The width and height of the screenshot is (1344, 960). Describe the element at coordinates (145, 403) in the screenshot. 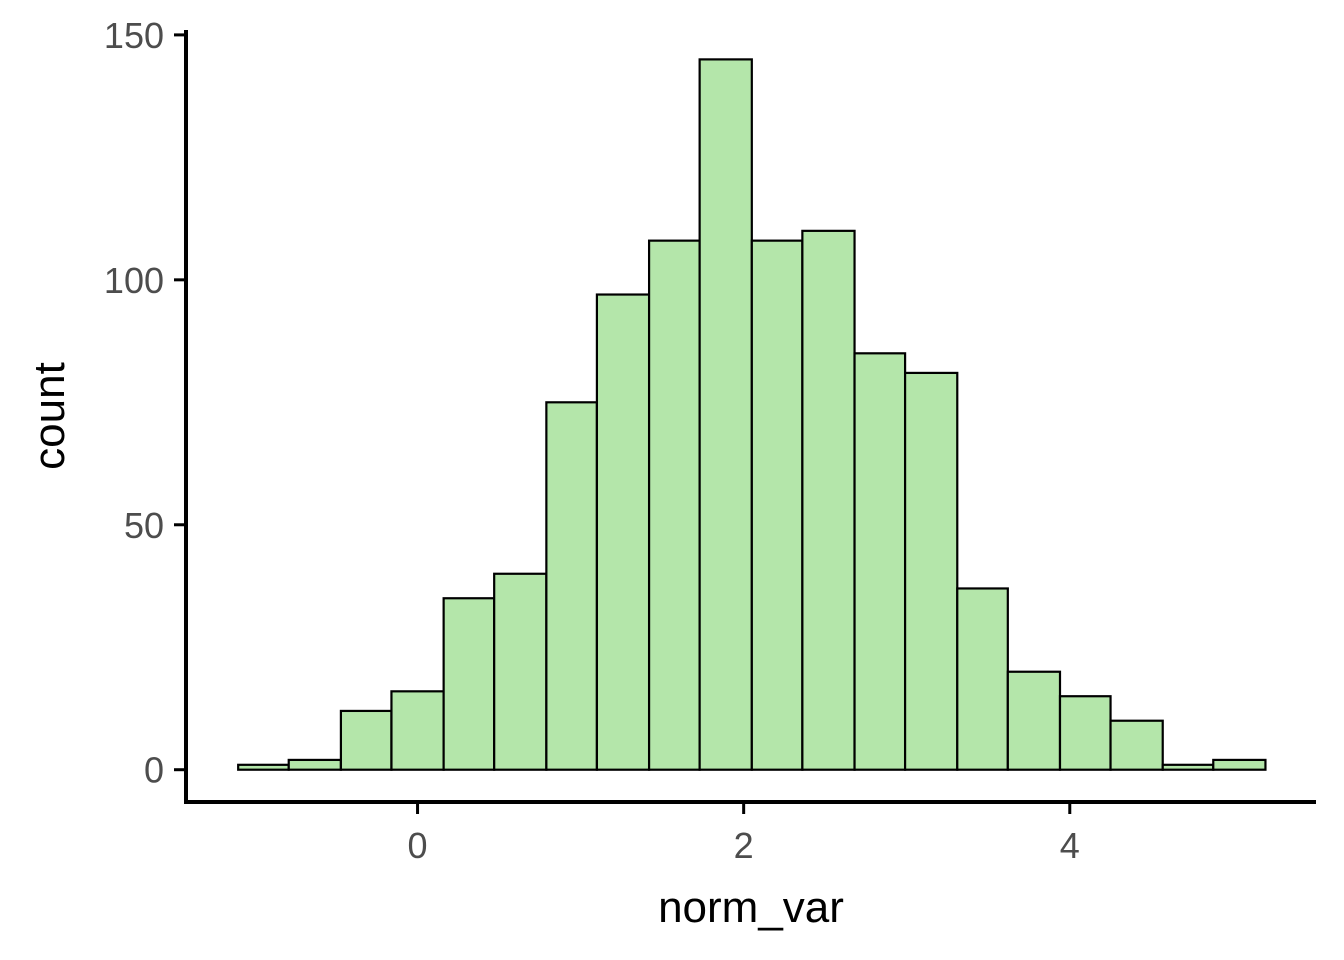

I see `y-axis-ticks: 0 50 100 150` at that location.